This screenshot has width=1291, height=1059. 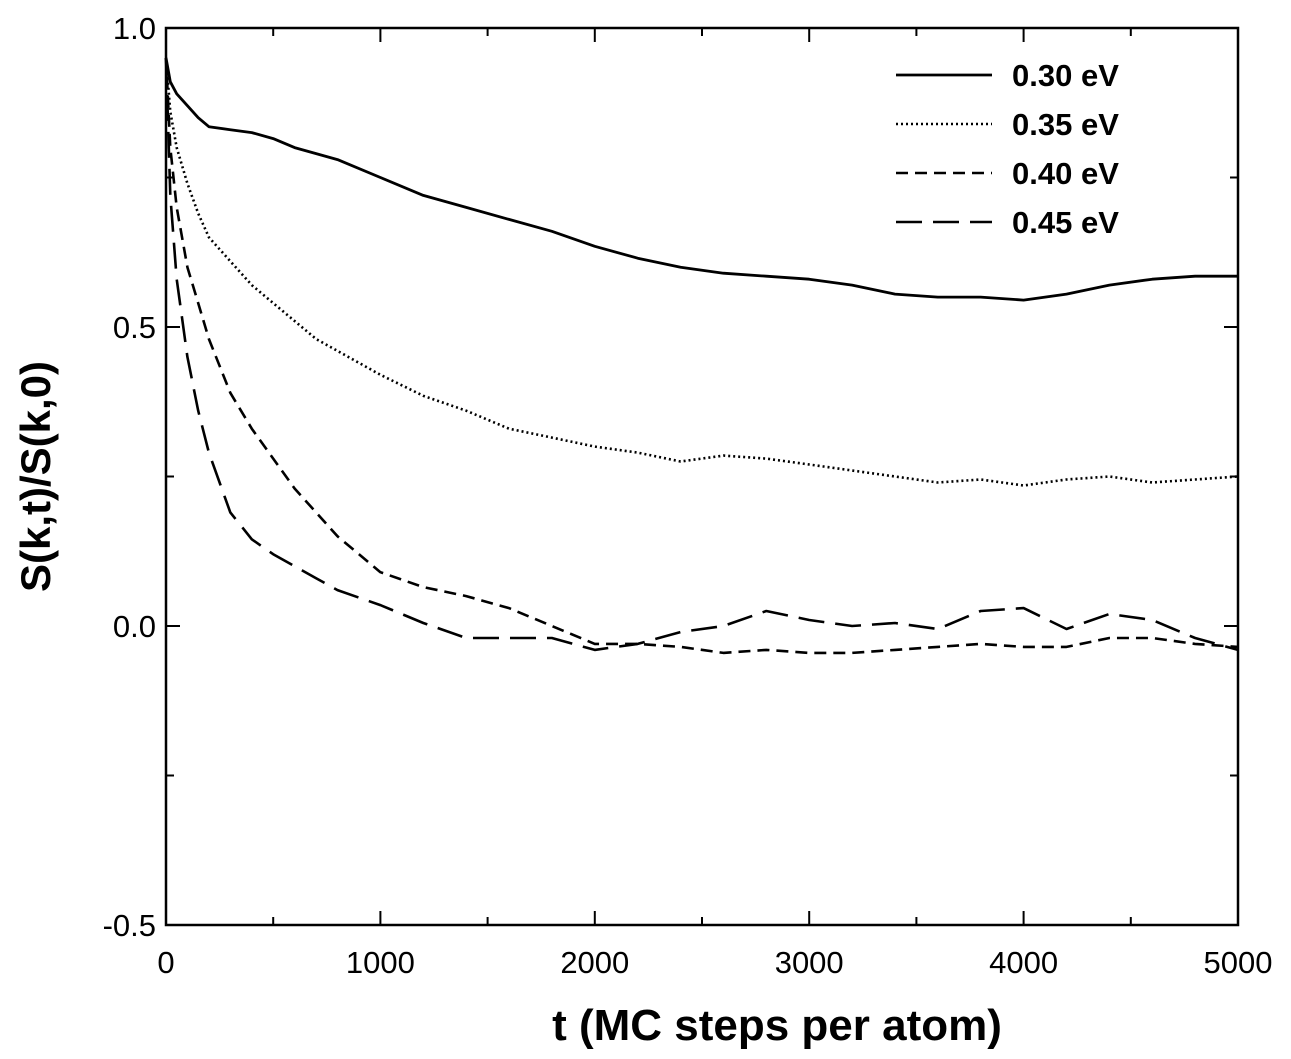 I want to click on y-tick-label: -0.5, so click(x=129, y=925).